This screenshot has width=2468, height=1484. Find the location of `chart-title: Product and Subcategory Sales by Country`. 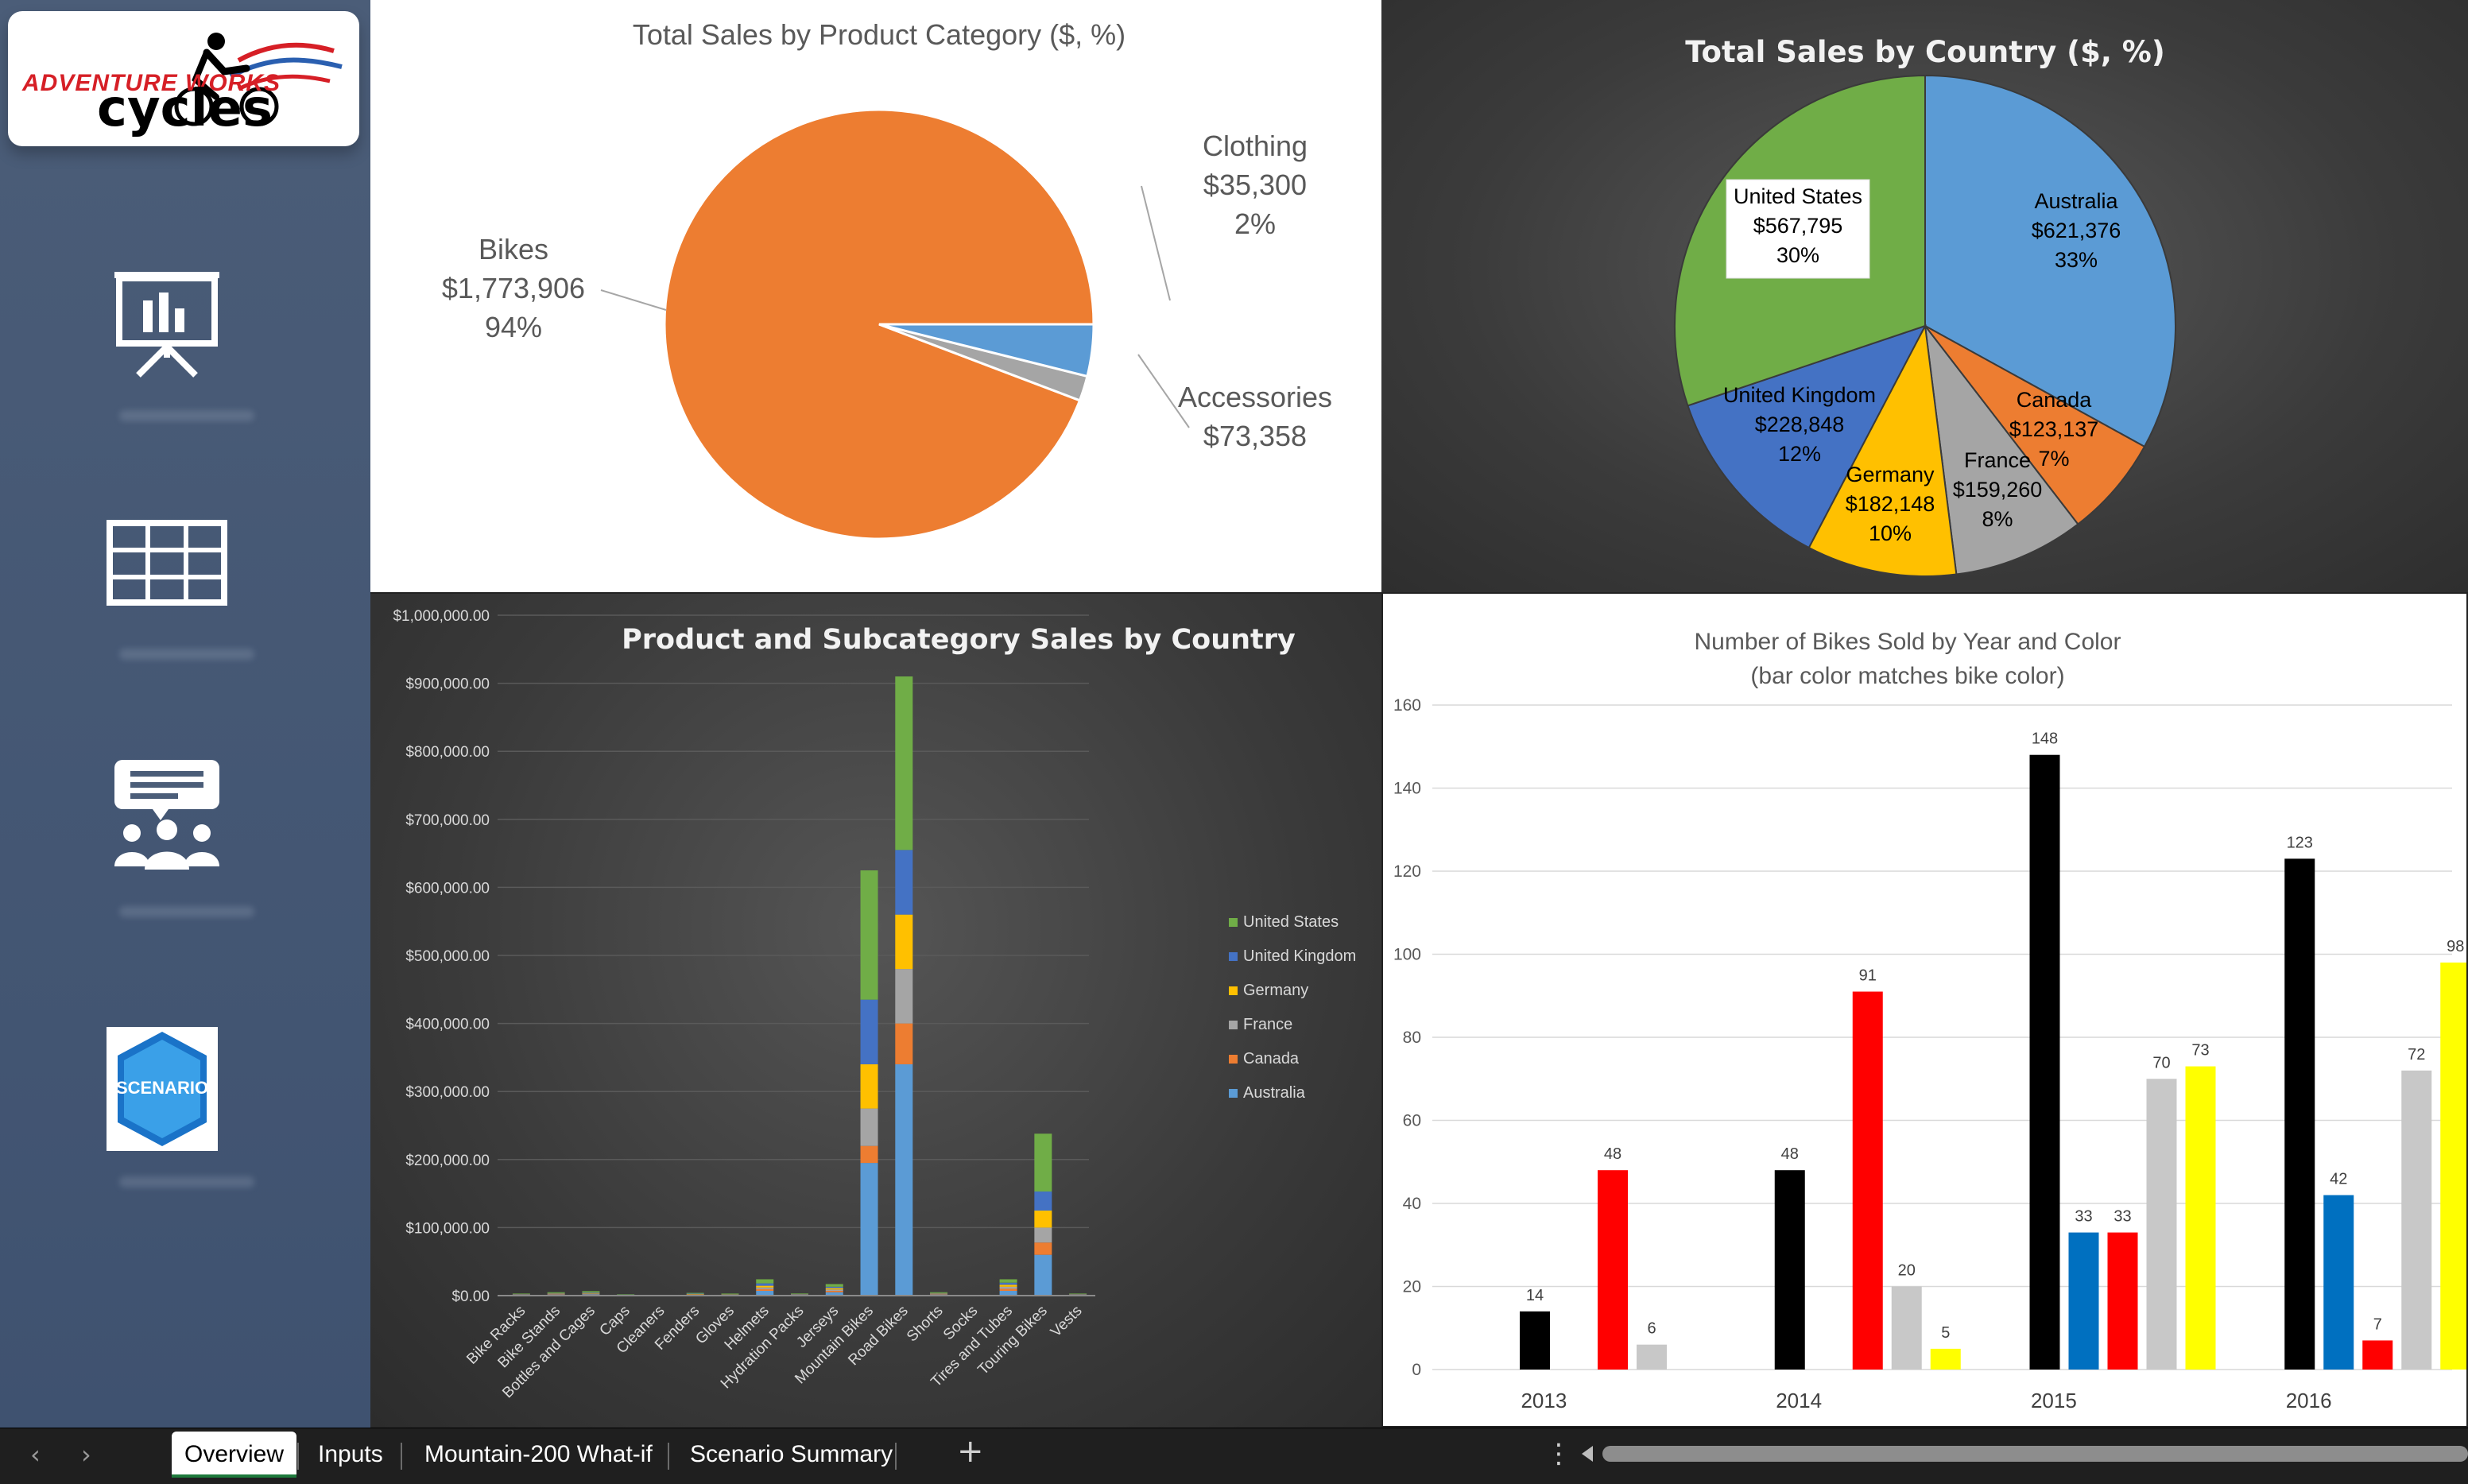

chart-title: Product and Subcategory Sales by Country is located at coordinates (959, 640).